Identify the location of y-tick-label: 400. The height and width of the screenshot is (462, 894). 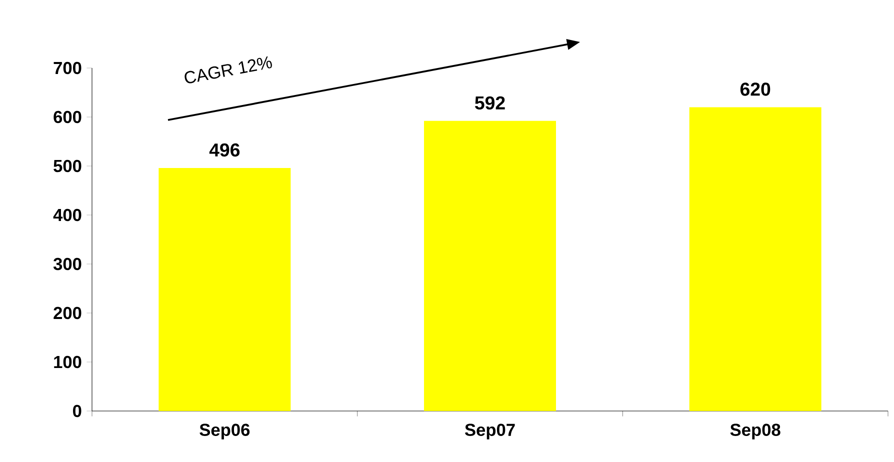
(67, 215).